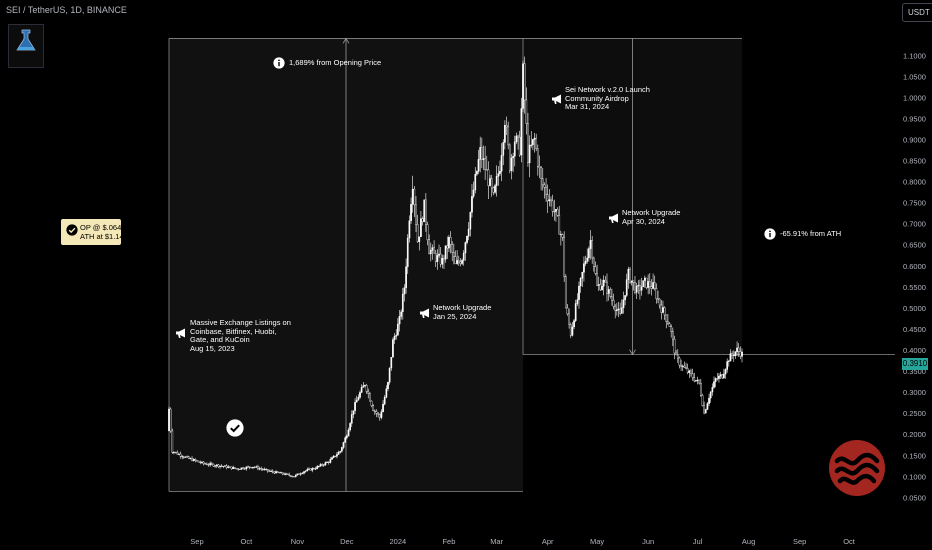 This screenshot has width=932, height=550. What do you see at coordinates (914, 118) in the screenshot?
I see `price-tick-label: 0.9500` at bounding box center [914, 118].